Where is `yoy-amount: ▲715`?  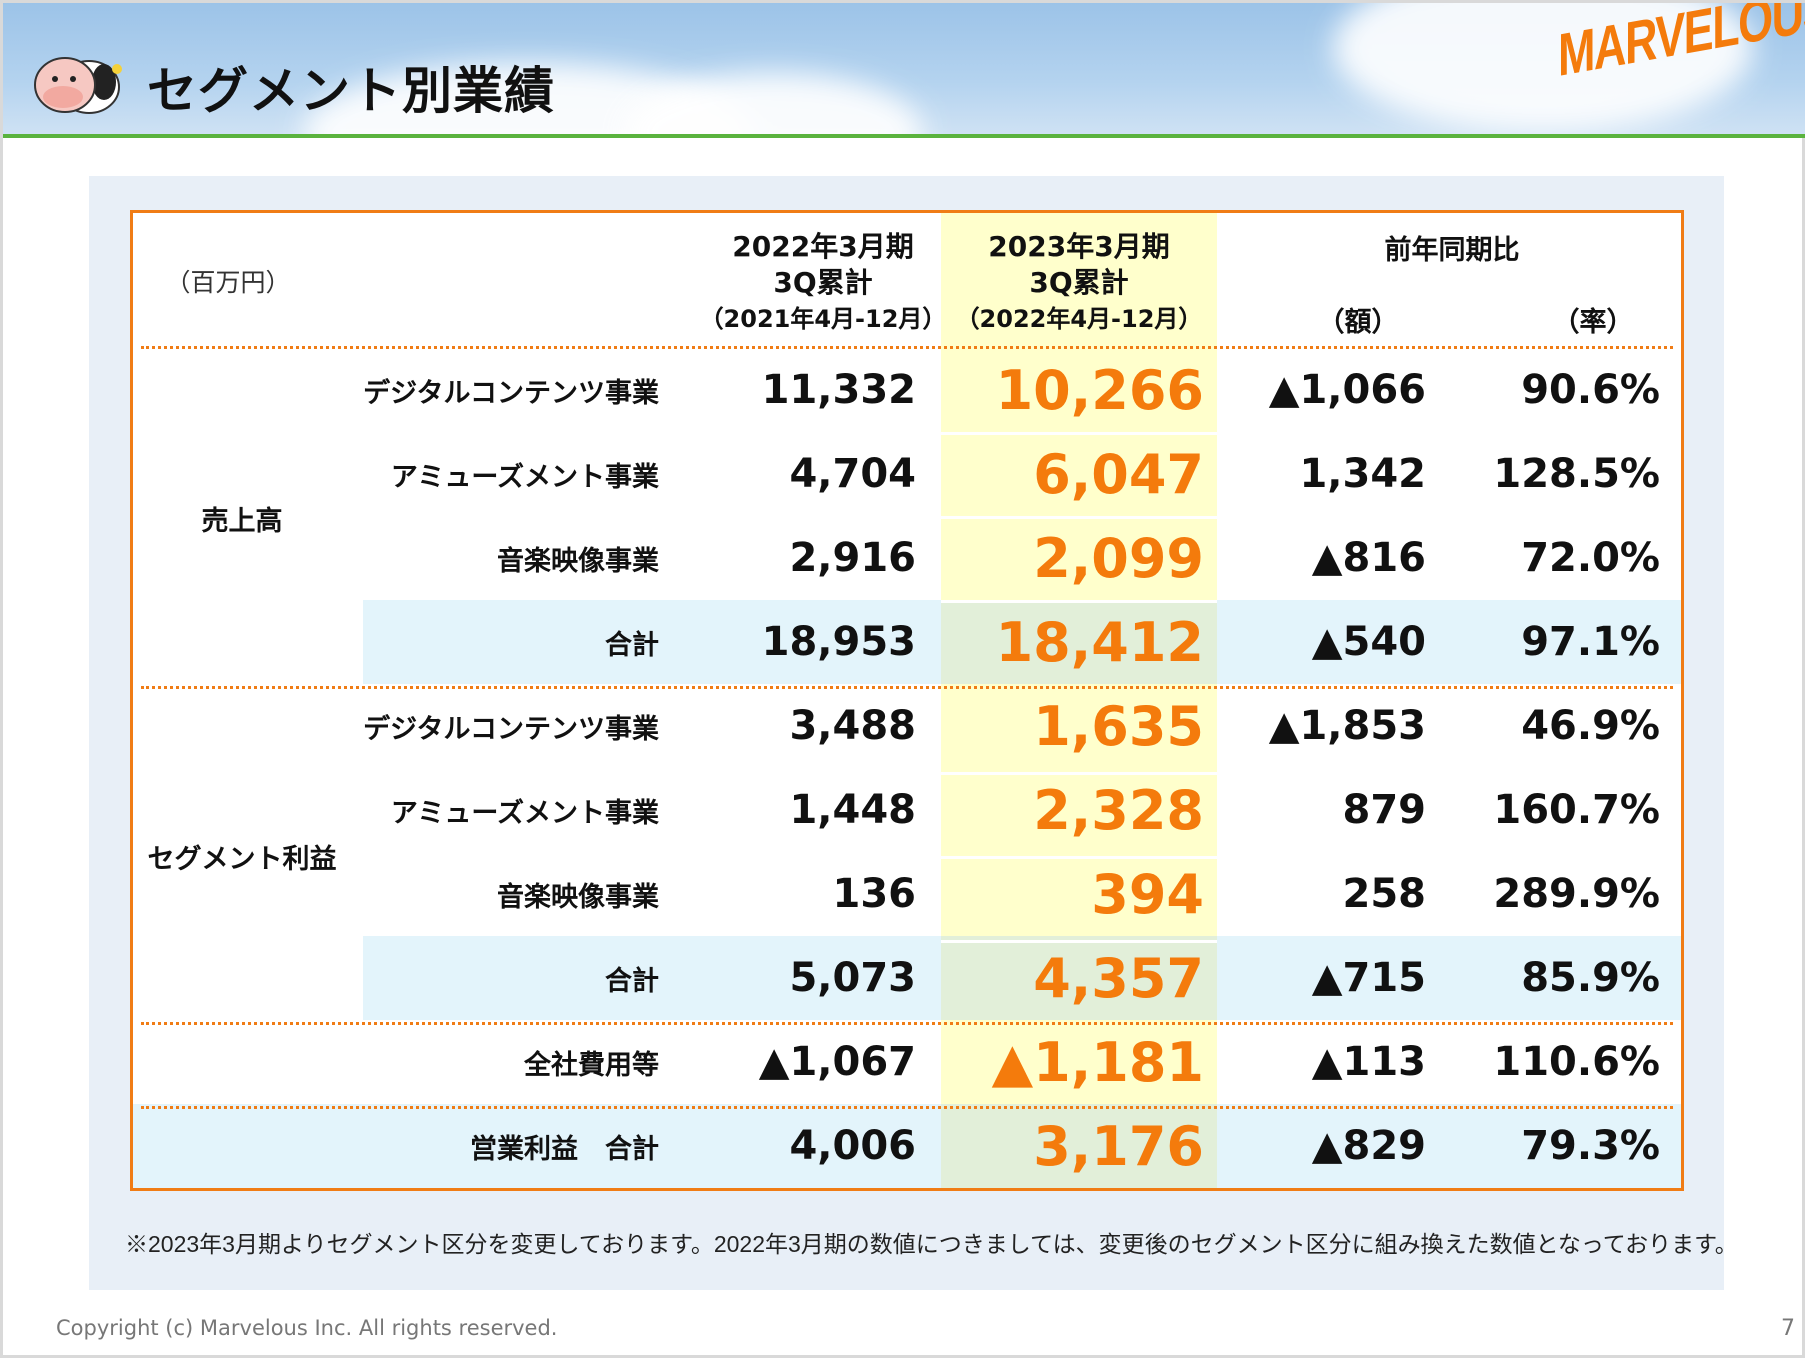
yoy-amount: ▲715 is located at coordinates (1368, 978).